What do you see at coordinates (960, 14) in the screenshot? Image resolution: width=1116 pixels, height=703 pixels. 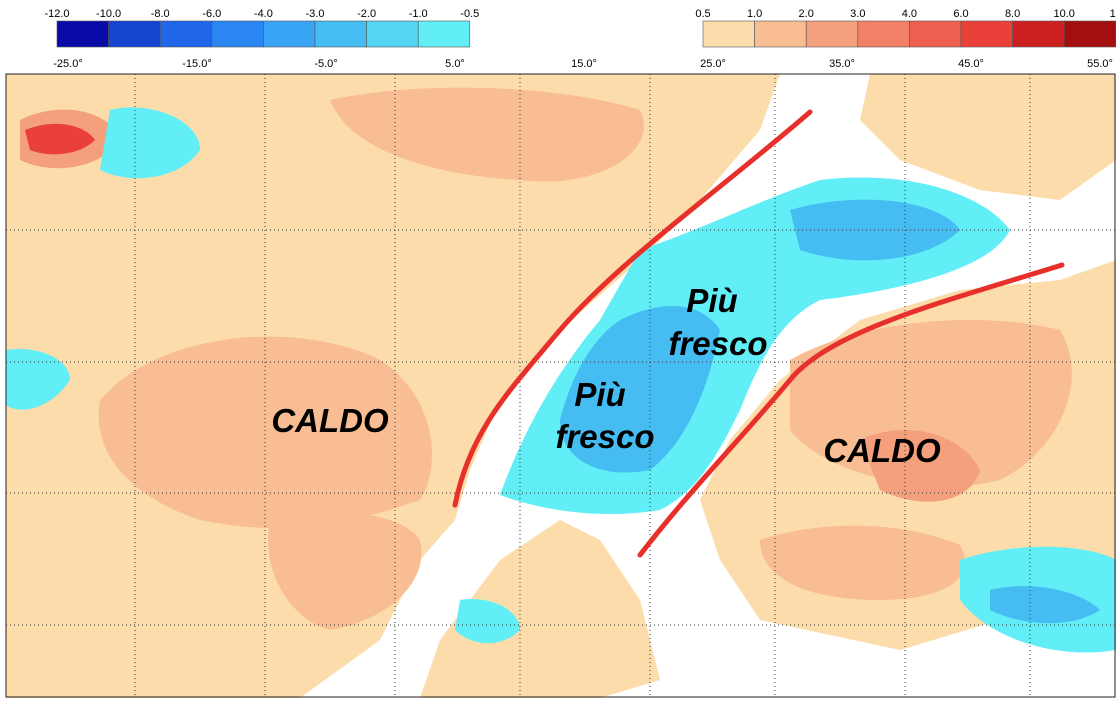 I see `colorbar-label: 6.0` at bounding box center [960, 14].